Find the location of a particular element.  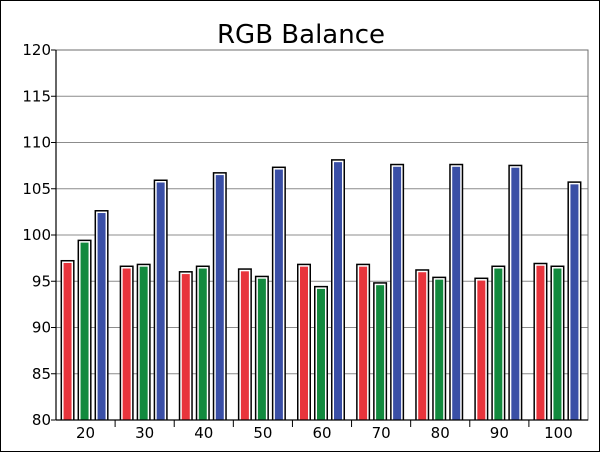

x-tick-label-100: 100 is located at coordinates (558, 433).